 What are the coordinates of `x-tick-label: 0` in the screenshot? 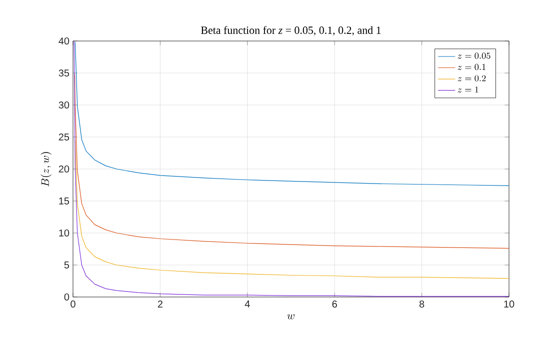 It's located at (73, 304).